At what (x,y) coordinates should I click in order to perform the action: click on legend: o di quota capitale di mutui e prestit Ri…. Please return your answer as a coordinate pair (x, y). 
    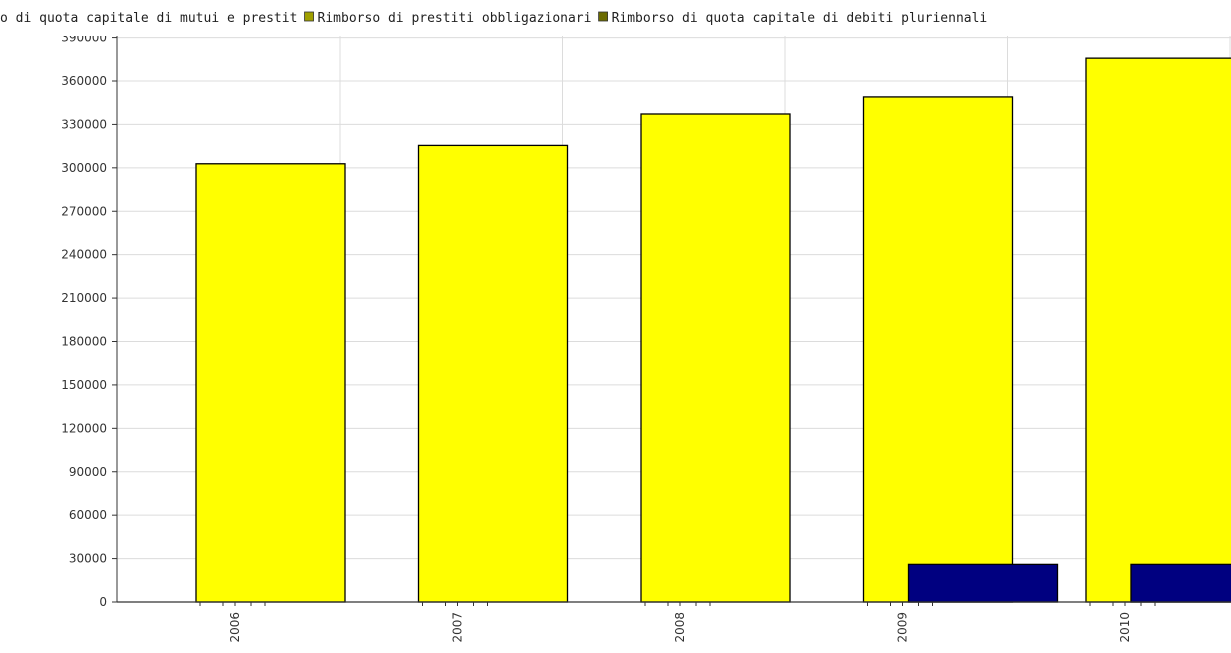
    Looking at the image, I should click on (615, 18).